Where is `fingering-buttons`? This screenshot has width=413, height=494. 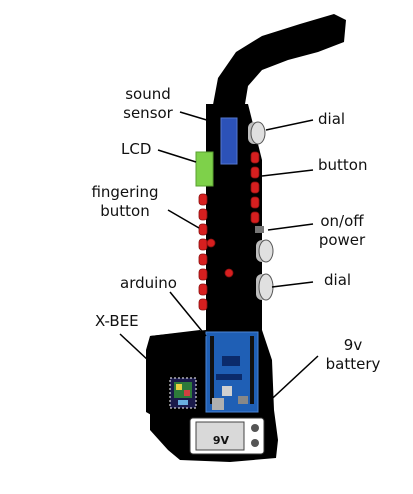 fingering-buttons is located at coordinates (216, 252).